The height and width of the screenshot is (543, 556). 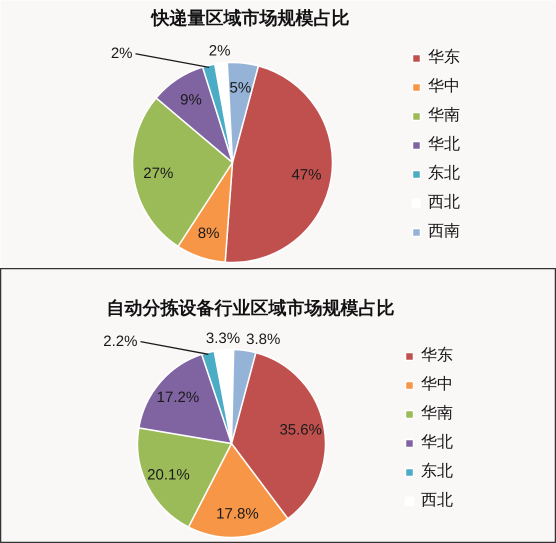 I want to click on data-label: 35.6%, so click(x=300, y=430).